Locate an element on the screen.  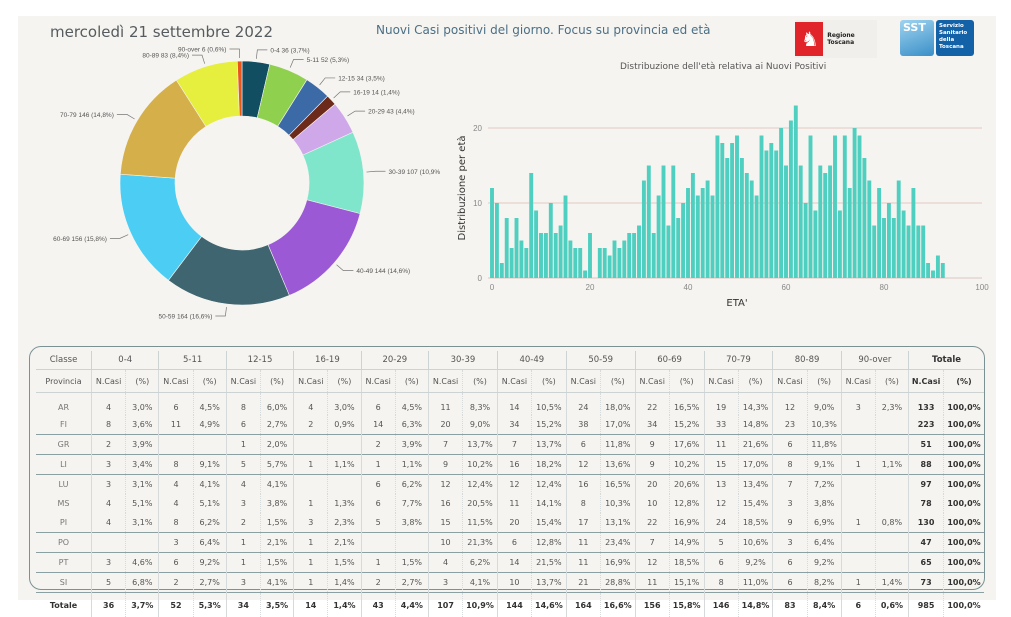
header-group-90-over: 90-over is located at coordinates (874, 360).